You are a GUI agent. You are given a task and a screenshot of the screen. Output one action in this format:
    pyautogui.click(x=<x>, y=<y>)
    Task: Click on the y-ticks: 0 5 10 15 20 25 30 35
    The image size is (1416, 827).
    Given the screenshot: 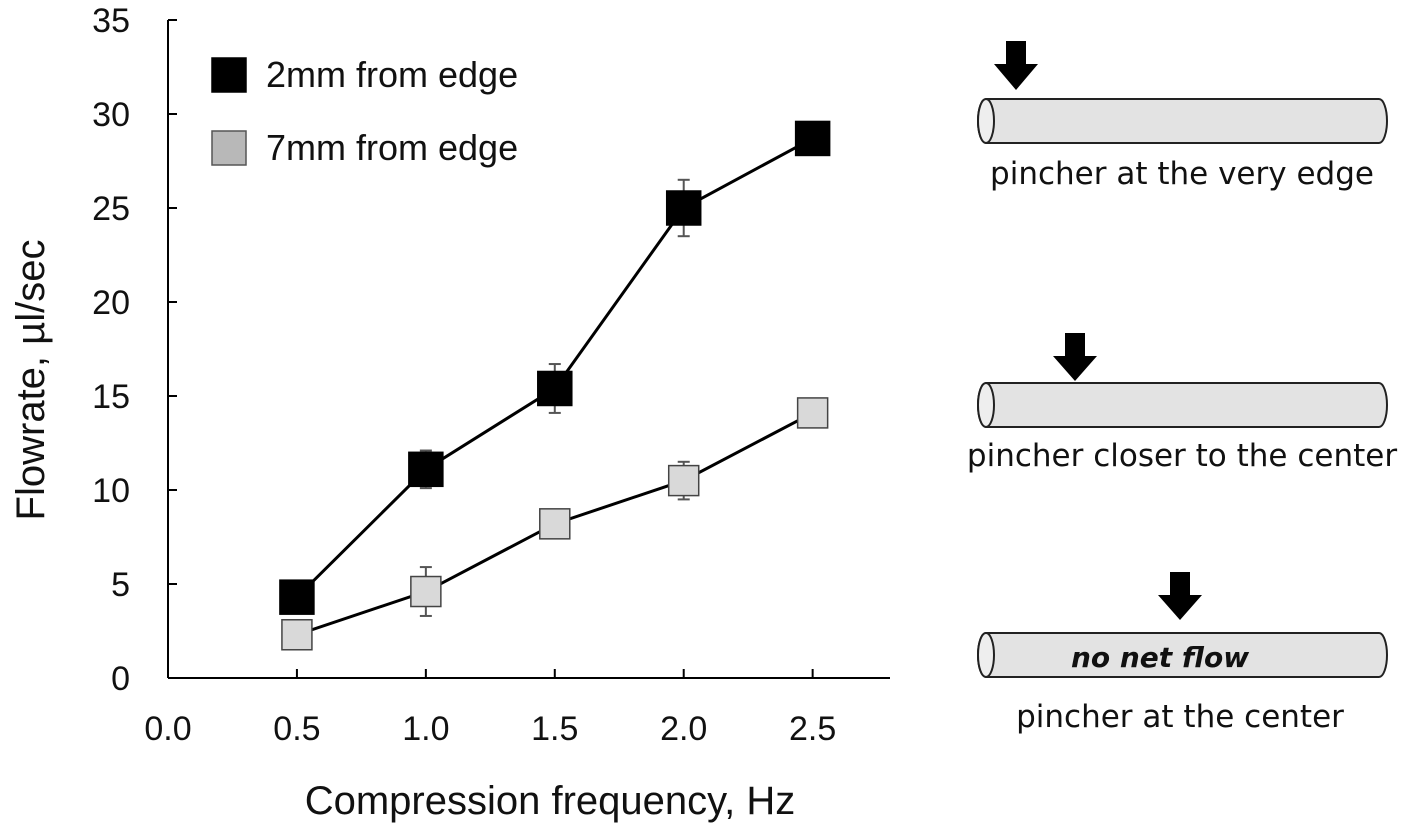 What is the action you would take?
    pyautogui.click(x=134, y=350)
    